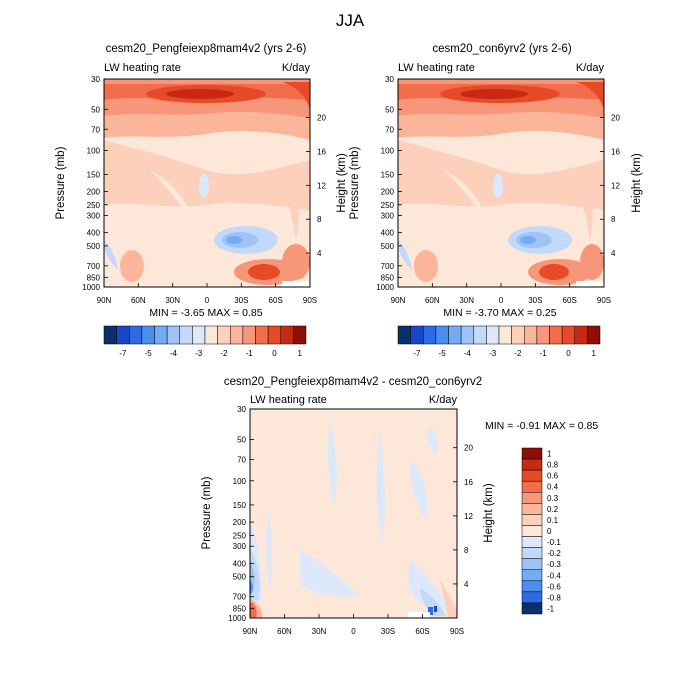  I want to click on colorbar-tick-label: -0.4, so click(554, 575).